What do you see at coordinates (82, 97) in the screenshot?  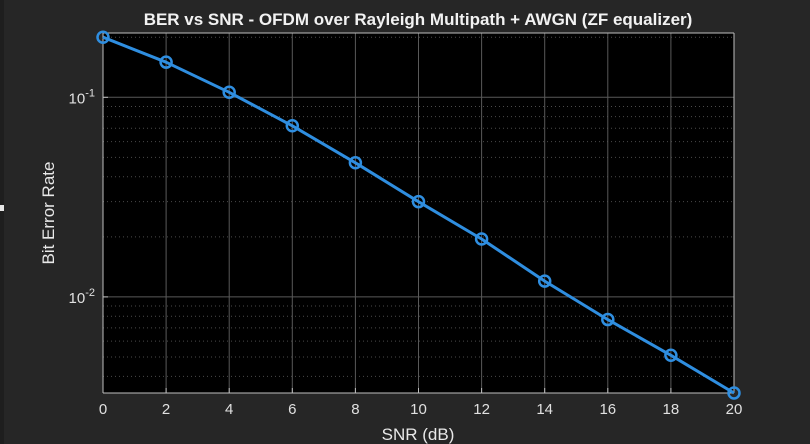 I see `y-tick-label: 10⁻¹` at bounding box center [82, 97].